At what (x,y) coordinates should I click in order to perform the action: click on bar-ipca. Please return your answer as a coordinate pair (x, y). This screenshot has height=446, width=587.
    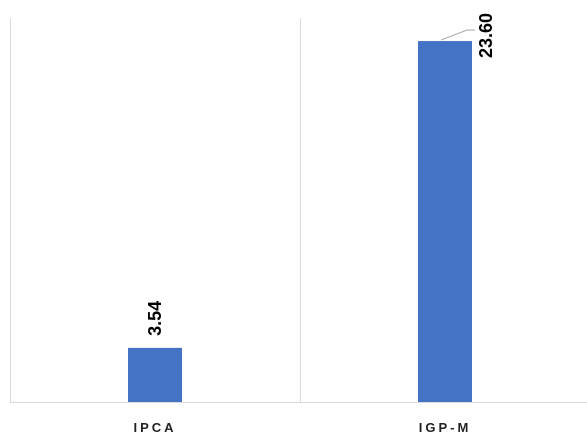
    Looking at the image, I should click on (155, 374).